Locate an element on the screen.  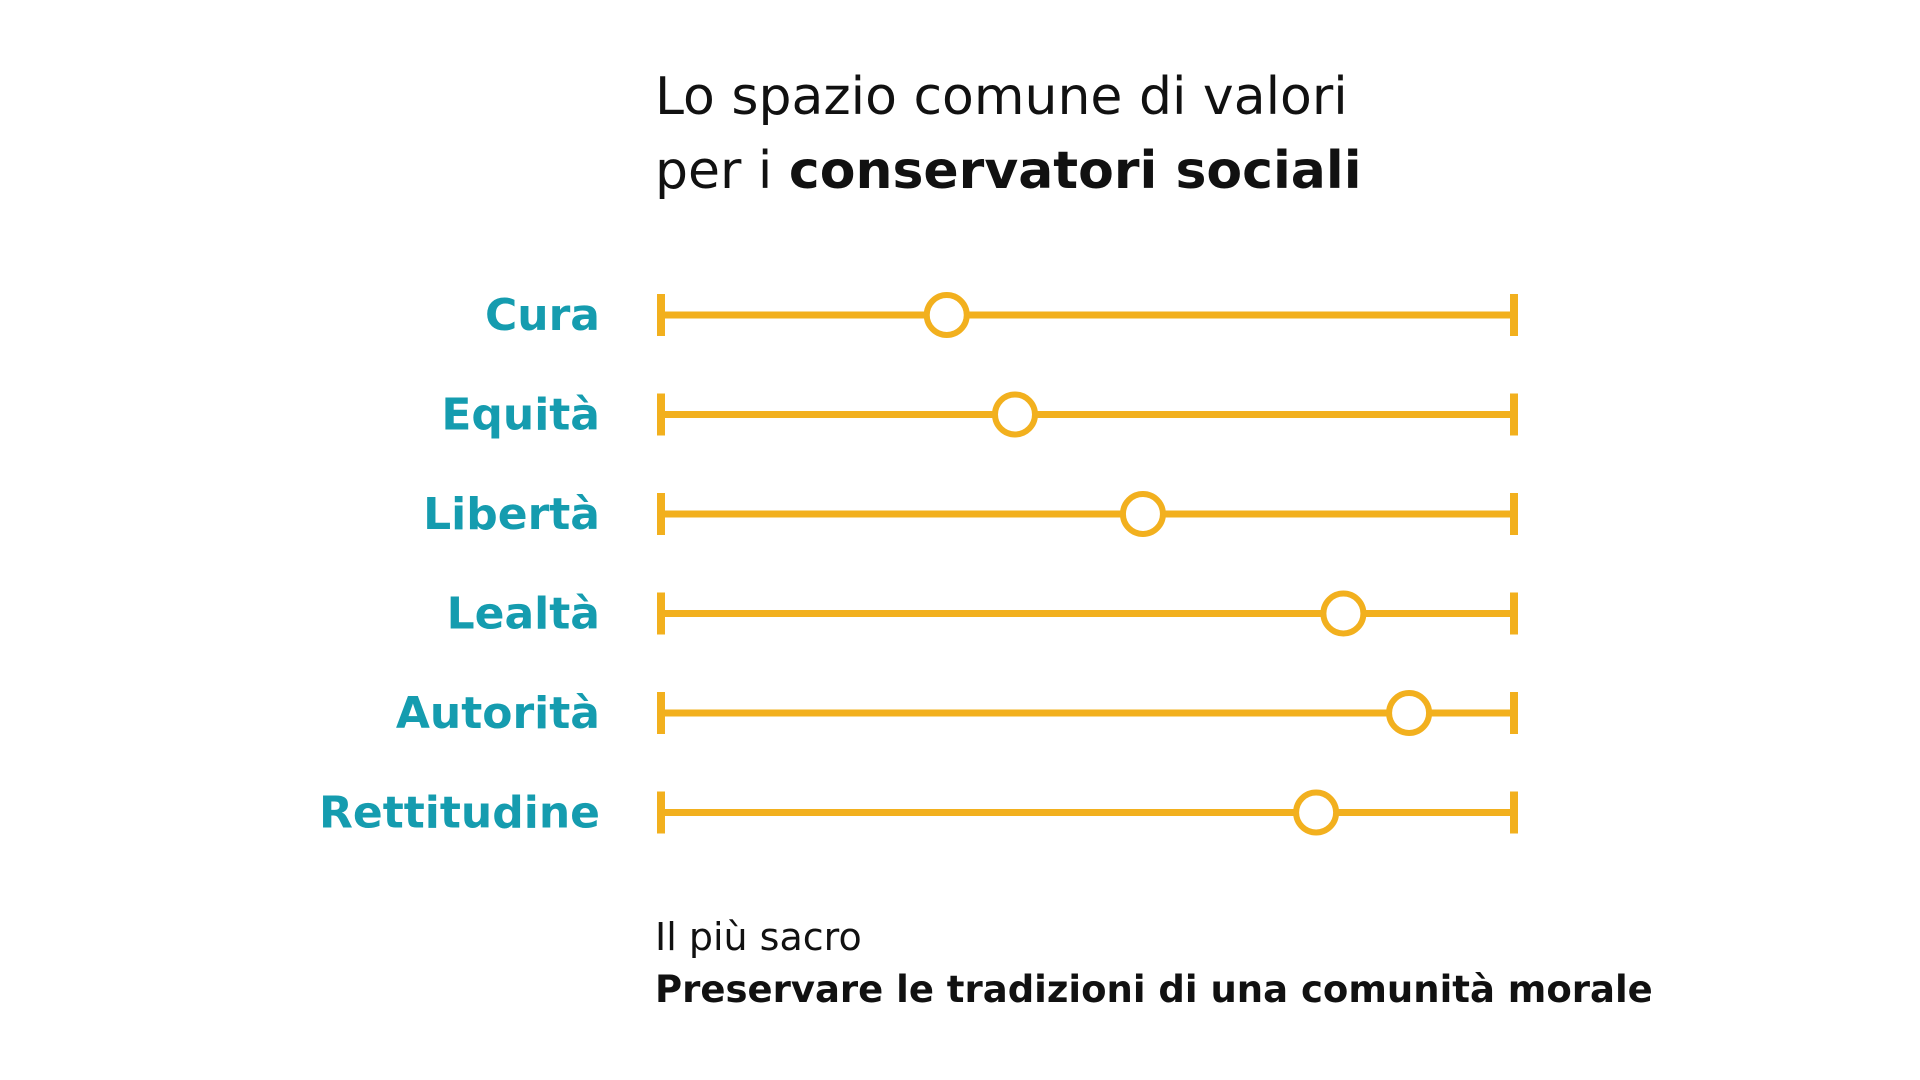
row-4-marker is located at coordinates (1343, 613).